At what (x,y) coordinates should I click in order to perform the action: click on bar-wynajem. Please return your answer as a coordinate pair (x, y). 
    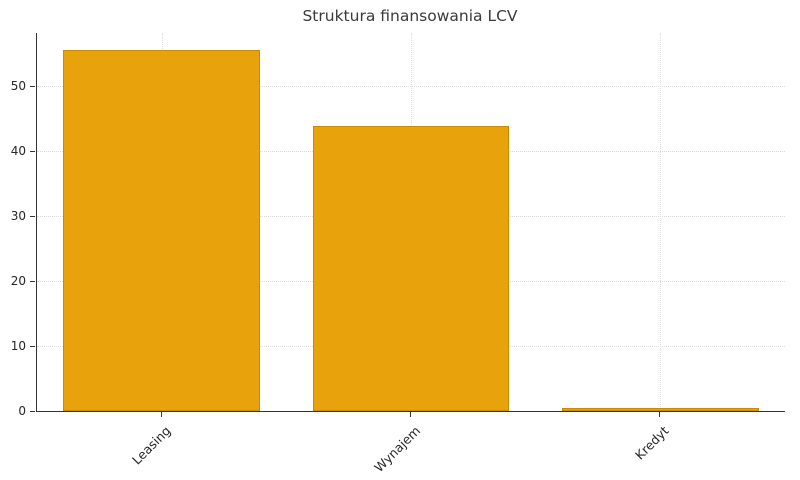
    Looking at the image, I should click on (411, 268).